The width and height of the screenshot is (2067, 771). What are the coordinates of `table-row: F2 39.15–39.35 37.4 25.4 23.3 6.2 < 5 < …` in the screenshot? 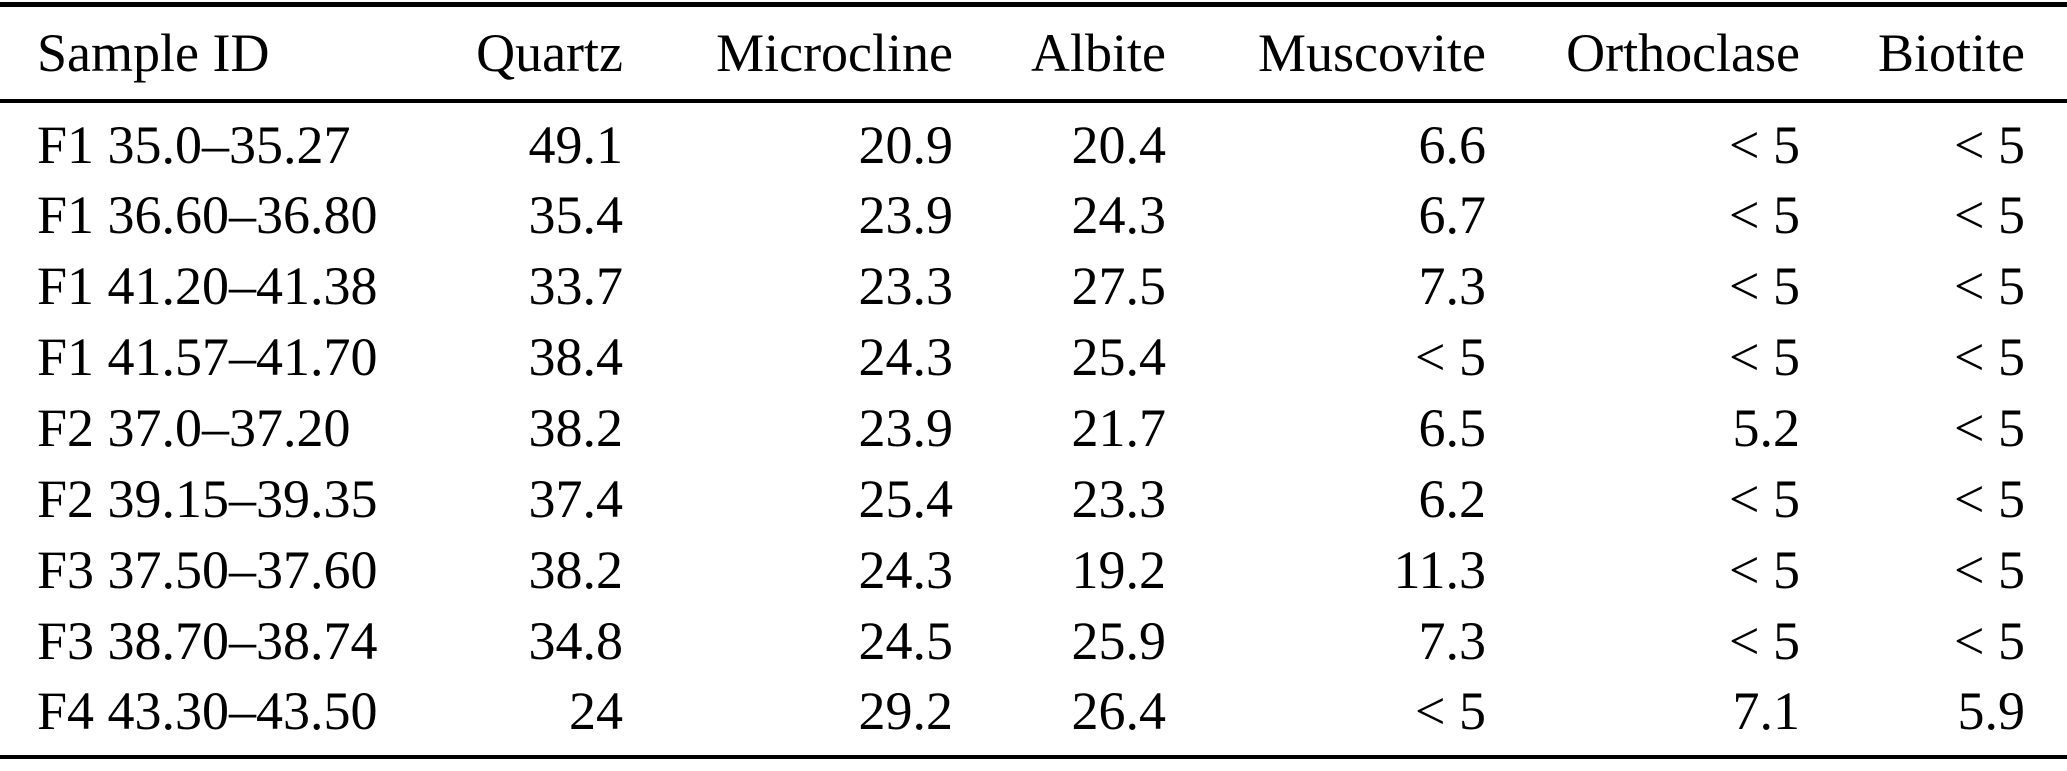 It's located at (1033, 499).